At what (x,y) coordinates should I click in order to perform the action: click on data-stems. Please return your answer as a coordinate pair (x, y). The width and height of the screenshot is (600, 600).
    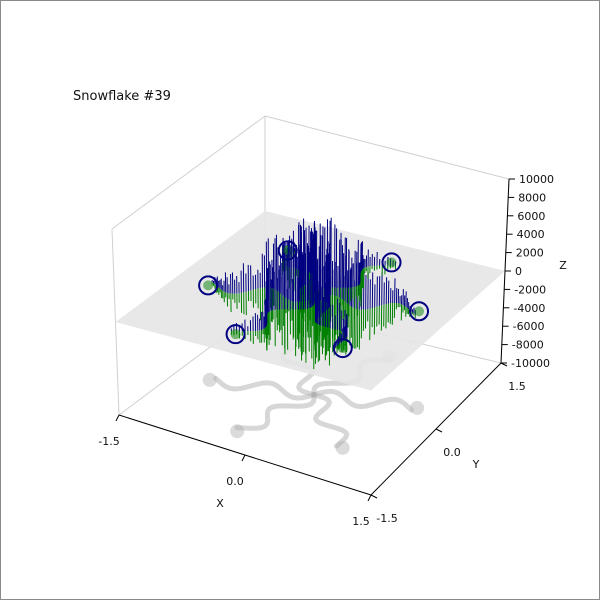
    Looking at the image, I should click on (314, 293).